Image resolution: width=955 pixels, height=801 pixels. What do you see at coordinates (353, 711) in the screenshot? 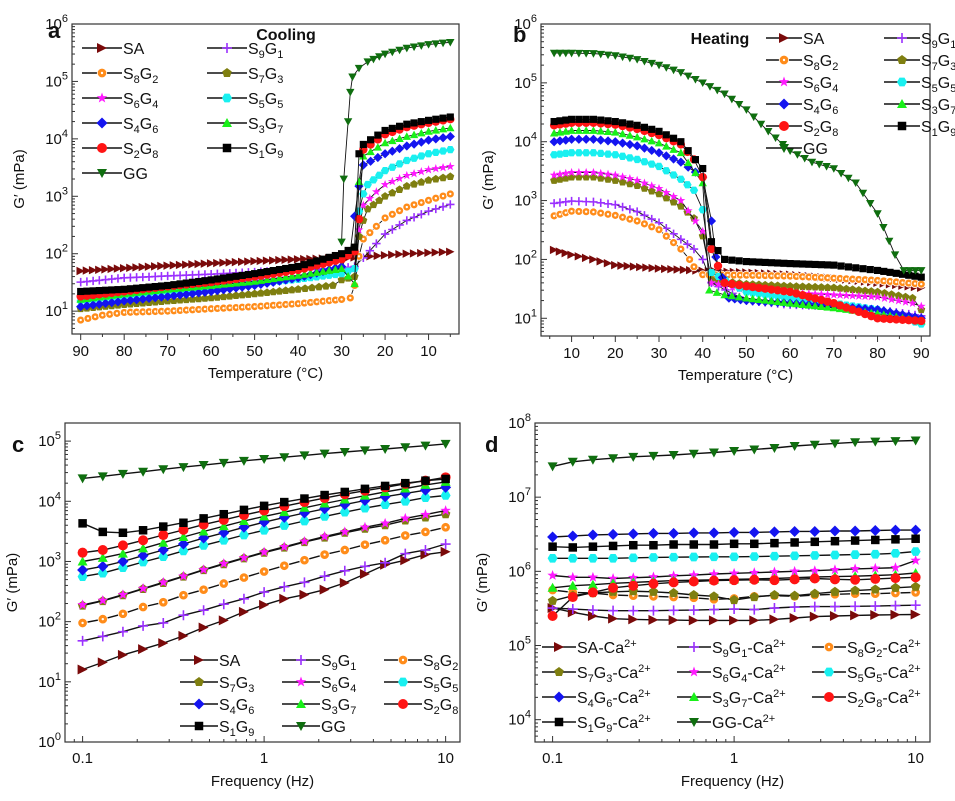
I see `legend-subscript: 7` at bounding box center [353, 711].